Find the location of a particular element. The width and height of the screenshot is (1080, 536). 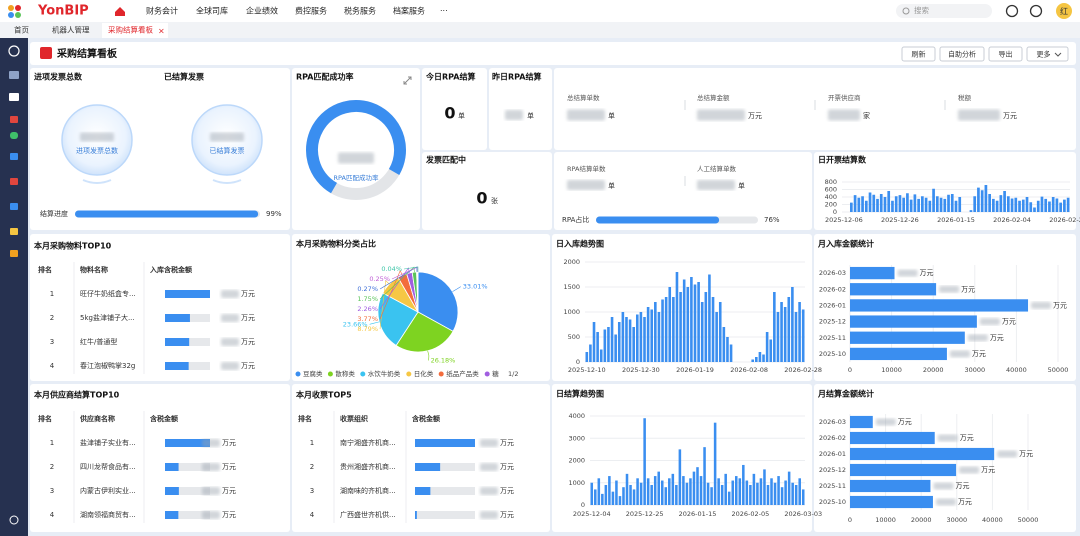

table-bar is located at coordinates (177, 342).